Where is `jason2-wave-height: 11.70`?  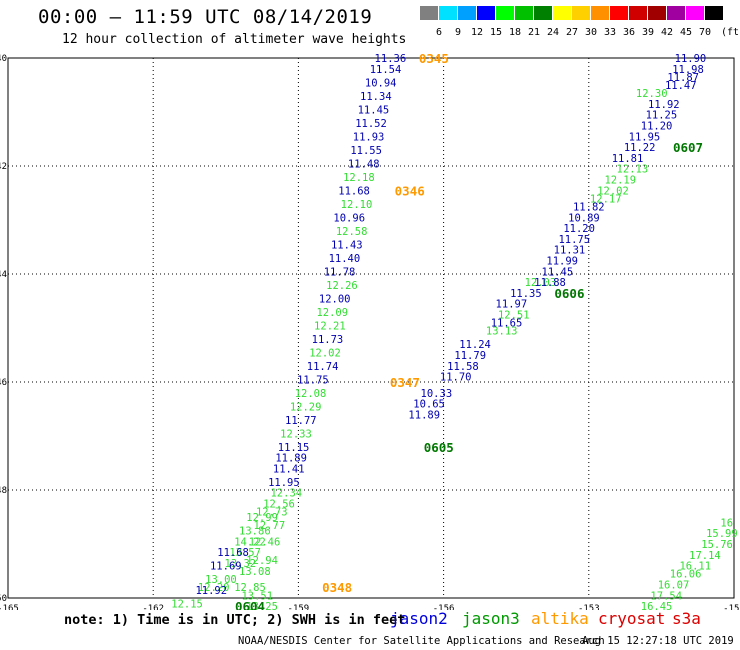
jason2-wave-height: 11.70 is located at coordinates (456, 378).